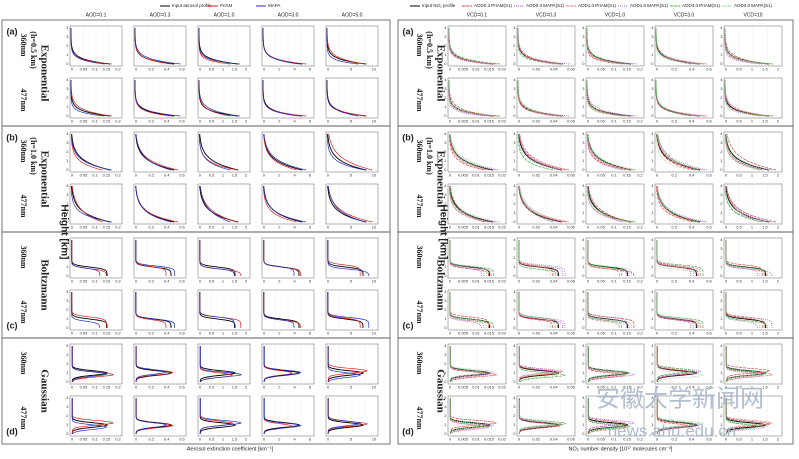 The height and width of the screenshot is (459, 799). What do you see at coordinates (489, 281) in the screenshot?
I see `x-tick-label: 0.015` at bounding box center [489, 281].